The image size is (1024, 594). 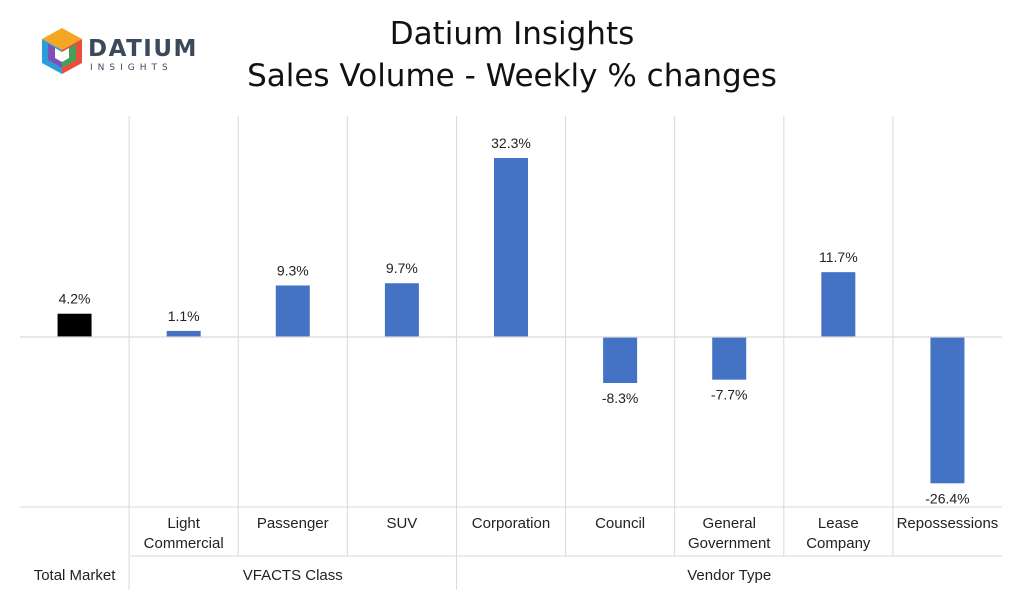 What do you see at coordinates (512, 34) in the screenshot?
I see `chart-title: Datium Insights` at bounding box center [512, 34].